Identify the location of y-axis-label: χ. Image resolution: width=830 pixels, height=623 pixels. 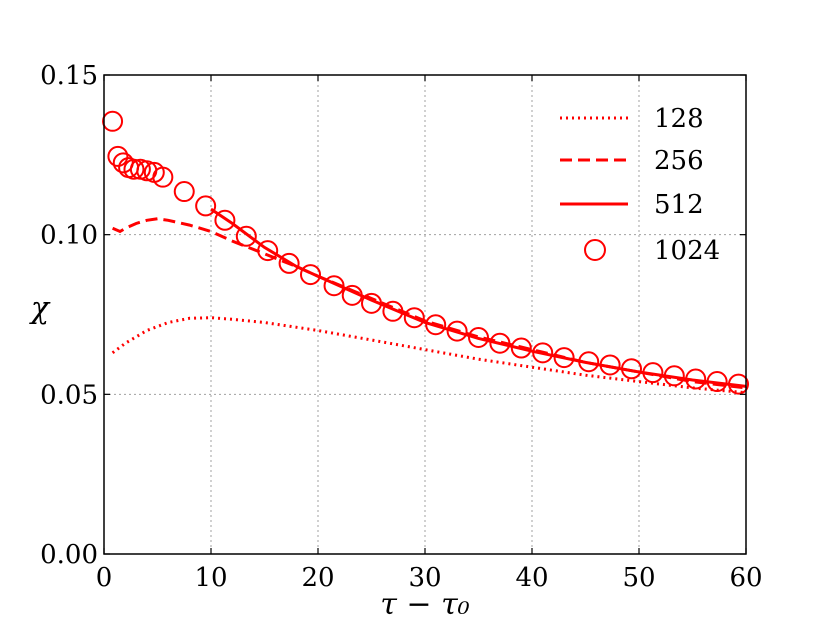
(40, 308).